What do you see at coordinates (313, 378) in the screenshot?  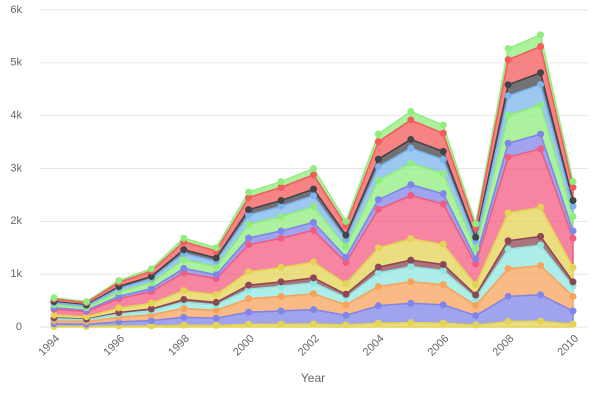 I see `x-axis-title: Year` at bounding box center [313, 378].